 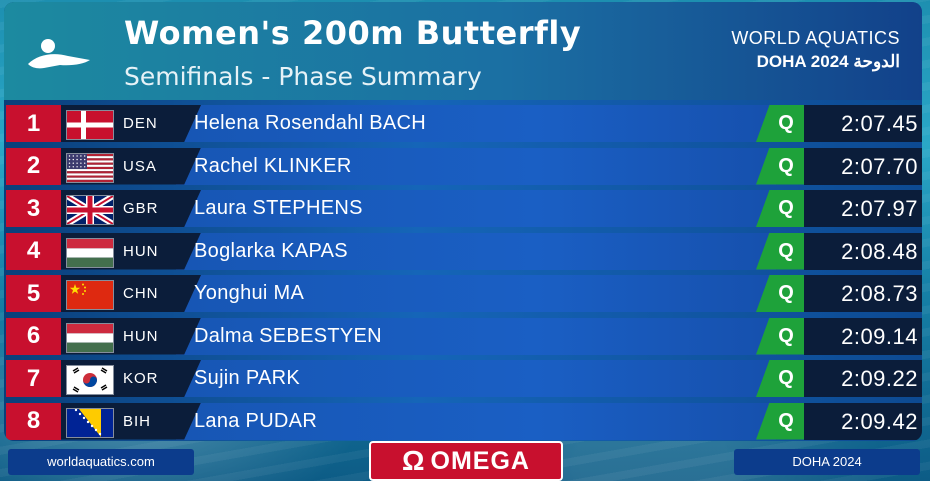 I want to click on omega-symbol: Ω, so click(x=413, y=460).